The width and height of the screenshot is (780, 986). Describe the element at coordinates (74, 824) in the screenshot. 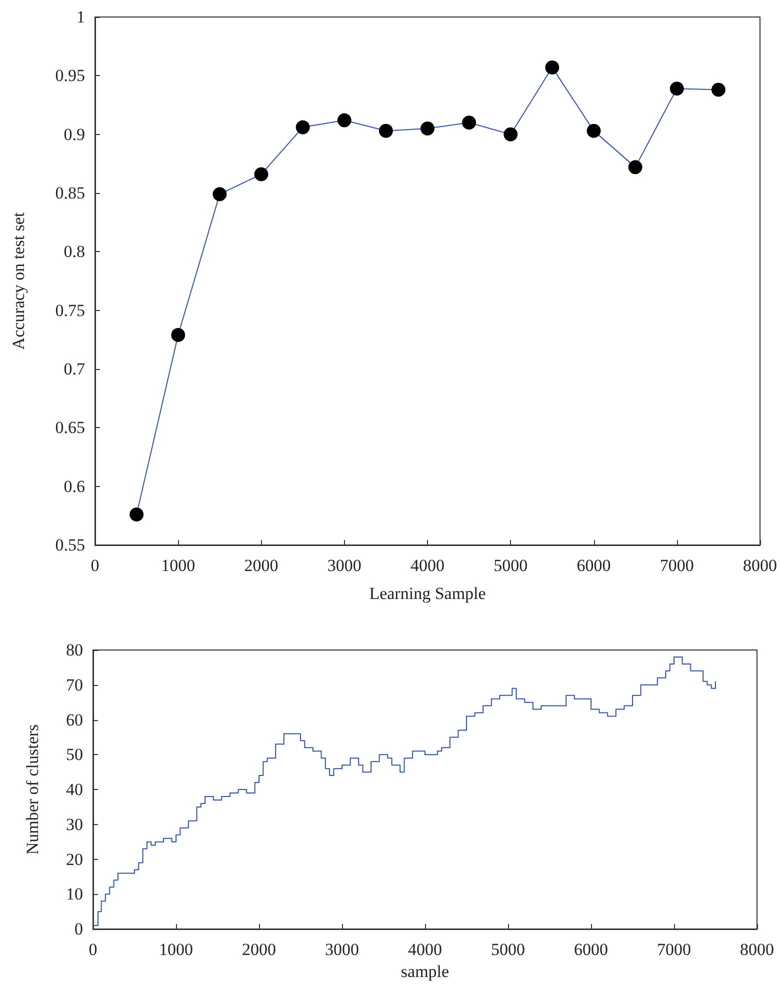

I see `y-tick-label: 30` at that location.